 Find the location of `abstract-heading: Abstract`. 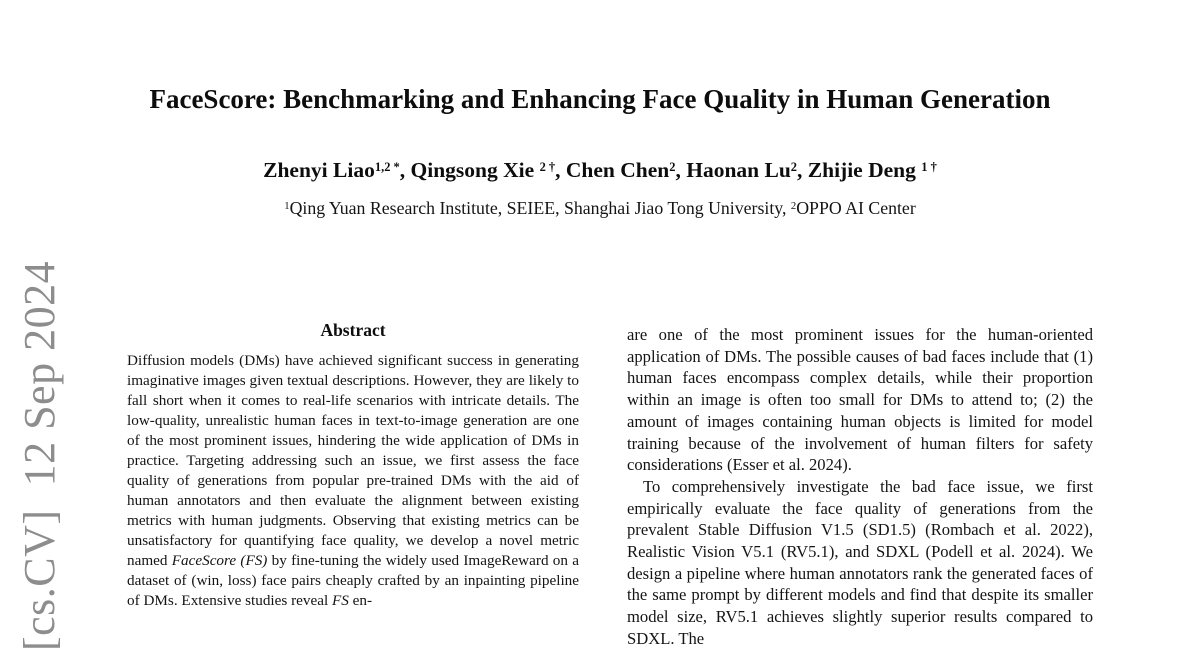

abstract-heading: Abstract is located at coordinates (353, 330).